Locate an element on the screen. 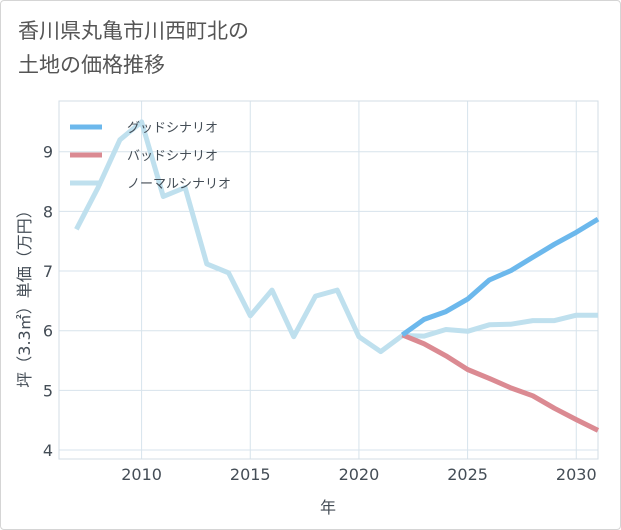 This screenshot has width=621, height=530. legend-label-good: グッドシナリオ is located at coordinates (172, 128).